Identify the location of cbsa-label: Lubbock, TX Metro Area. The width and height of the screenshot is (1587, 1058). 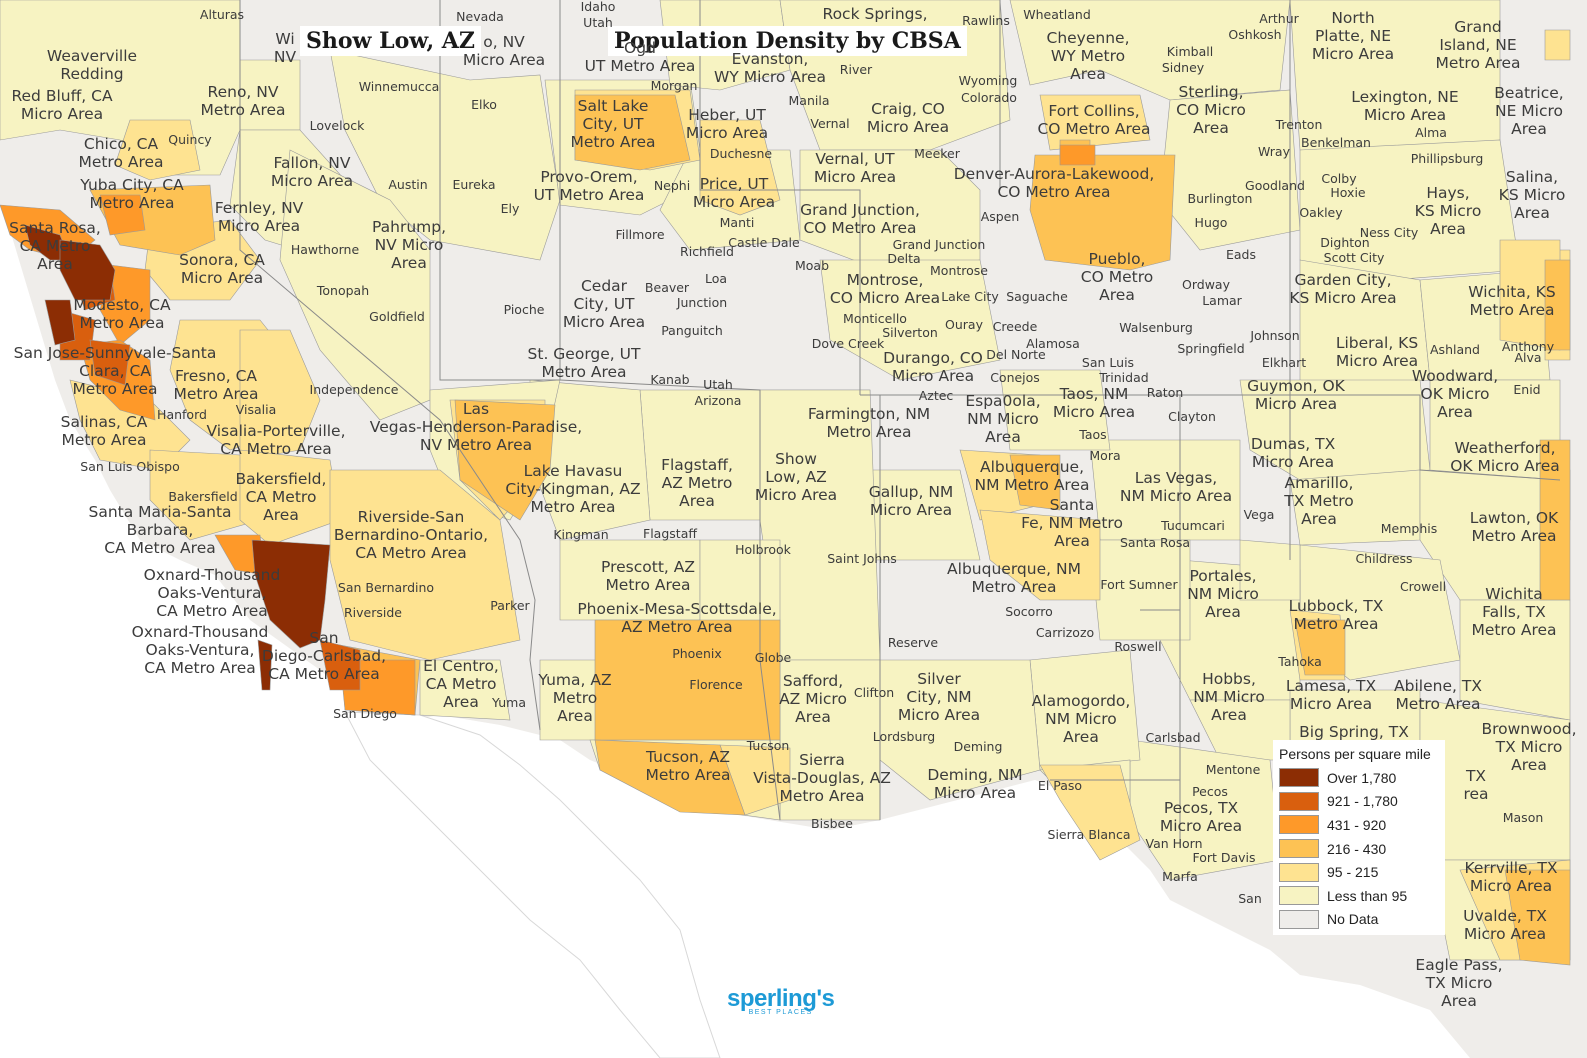
(1336, 615).